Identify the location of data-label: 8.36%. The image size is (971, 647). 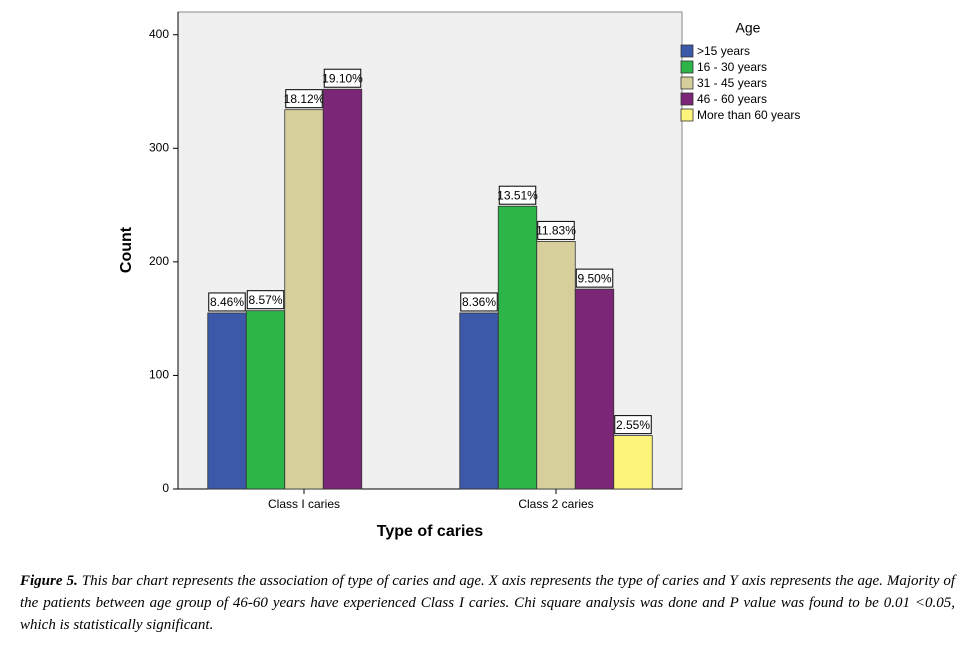
(479, 302).